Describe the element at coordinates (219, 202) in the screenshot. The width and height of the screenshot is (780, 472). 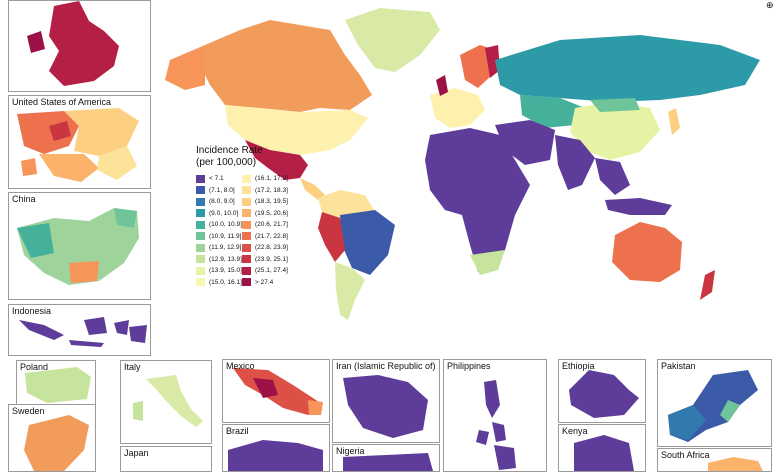
I see `legend-item: (8.0, 9.0]` at that location.